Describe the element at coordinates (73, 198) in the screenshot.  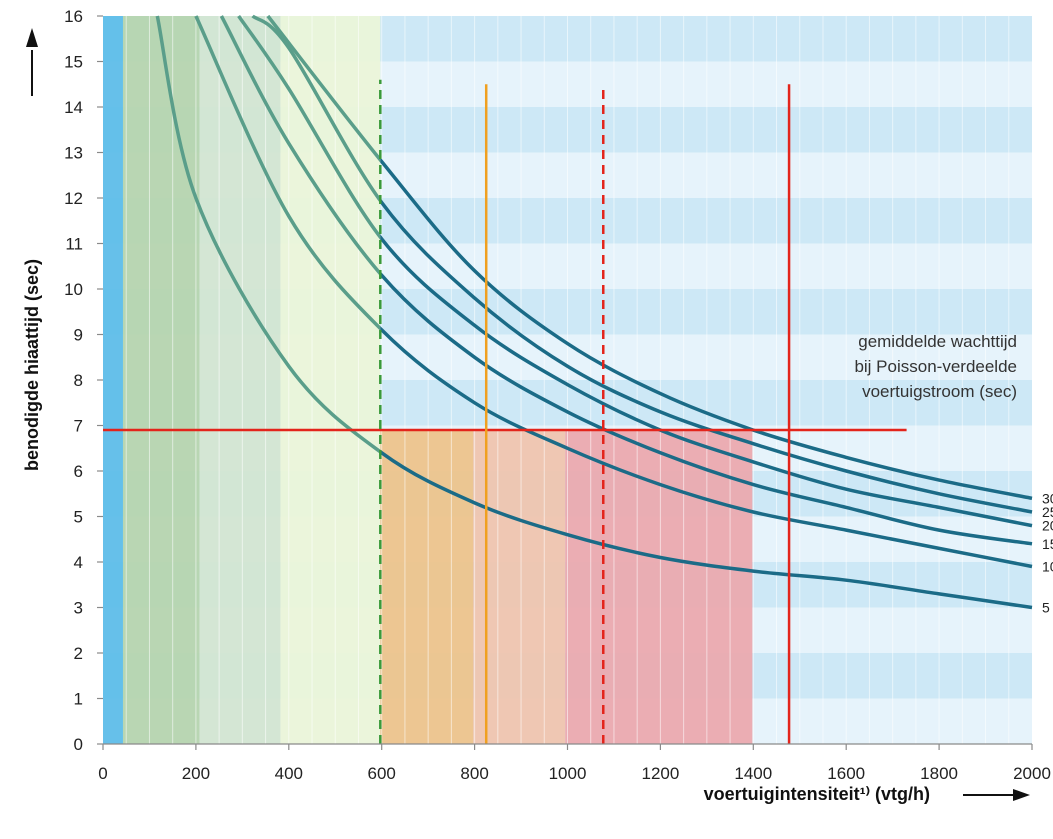
I see `y-tick-label: 12` at that location.